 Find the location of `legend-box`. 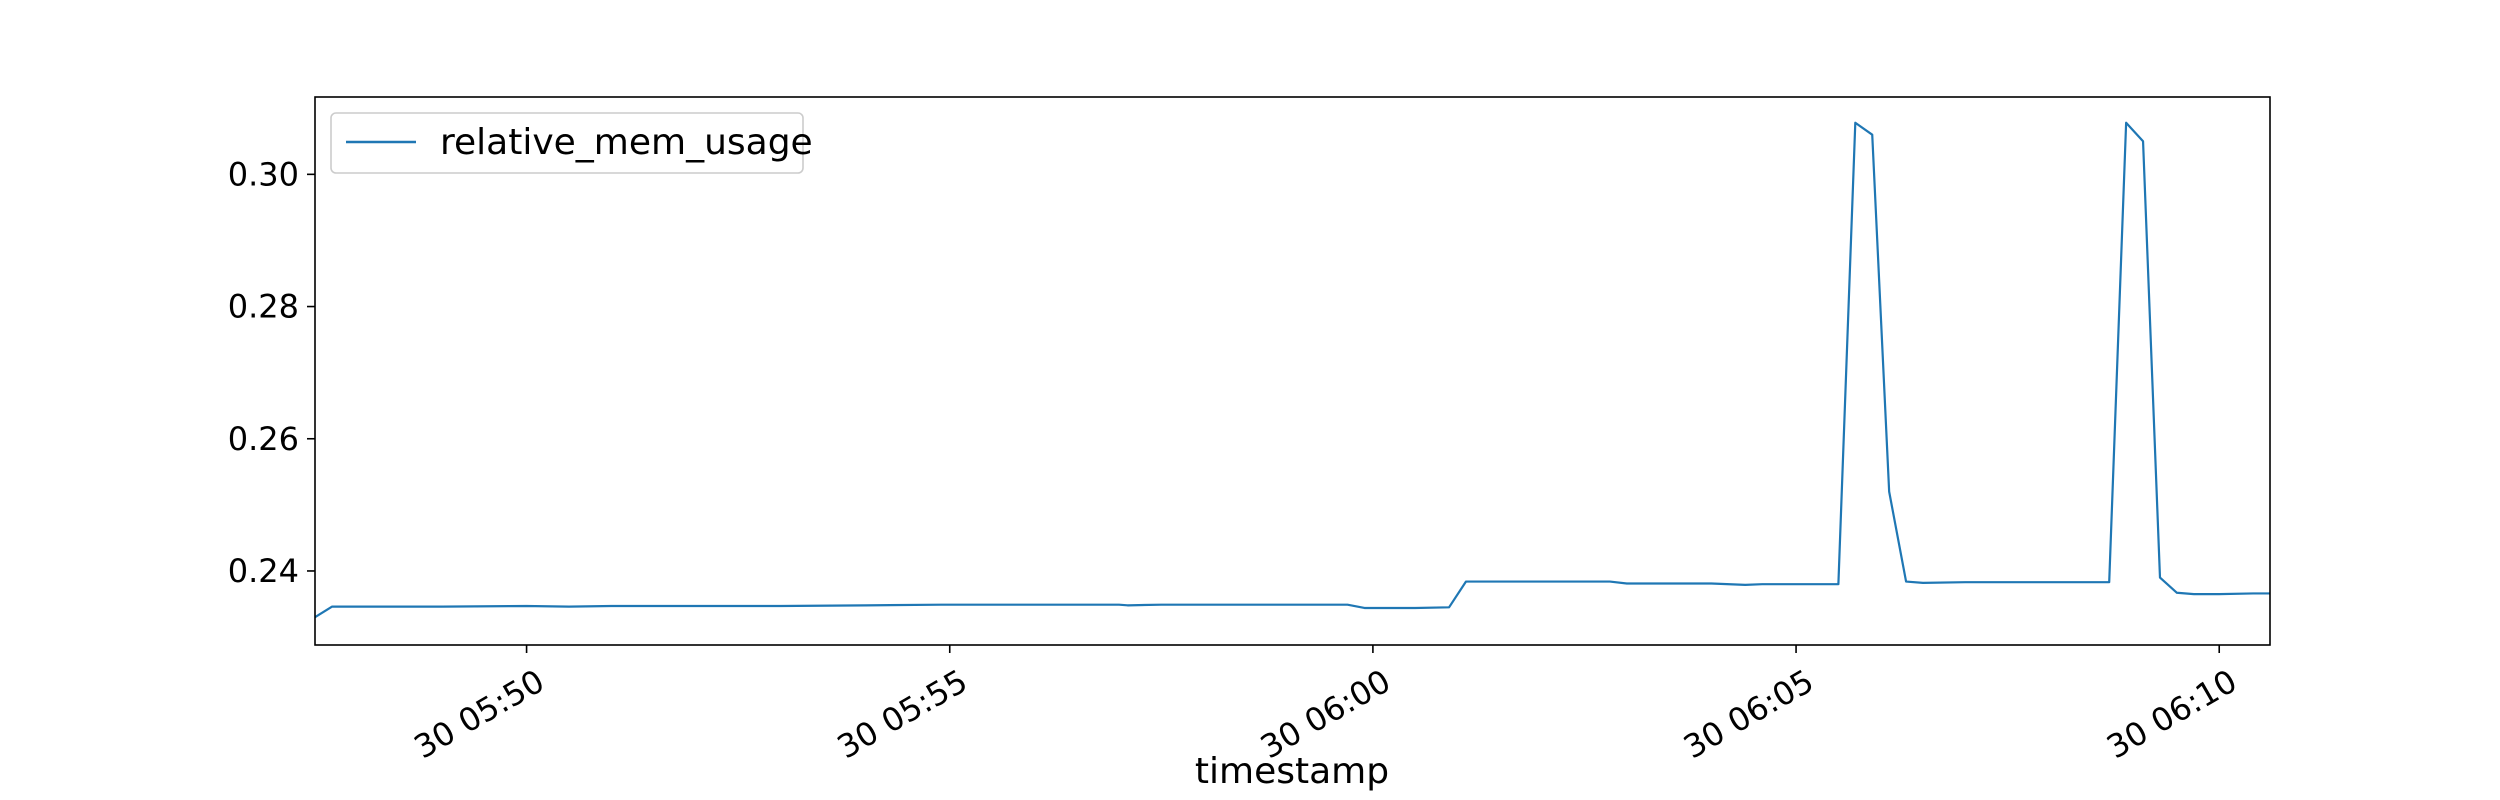

legend-box is located at coordinates (567, 143).